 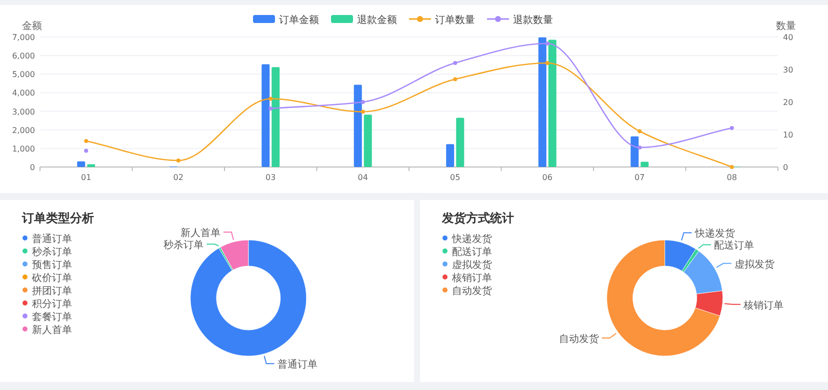 I want to click on chart-title: 发货方式统计, so click(x=477, y=218).